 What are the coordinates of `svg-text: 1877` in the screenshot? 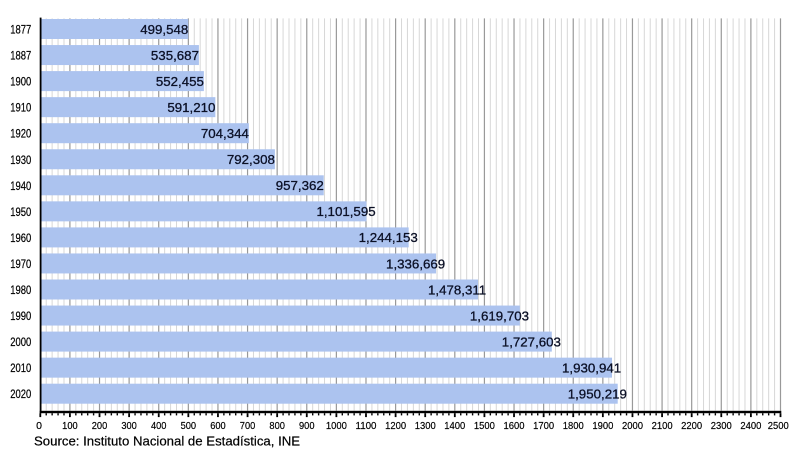 It's located at (20, 30).